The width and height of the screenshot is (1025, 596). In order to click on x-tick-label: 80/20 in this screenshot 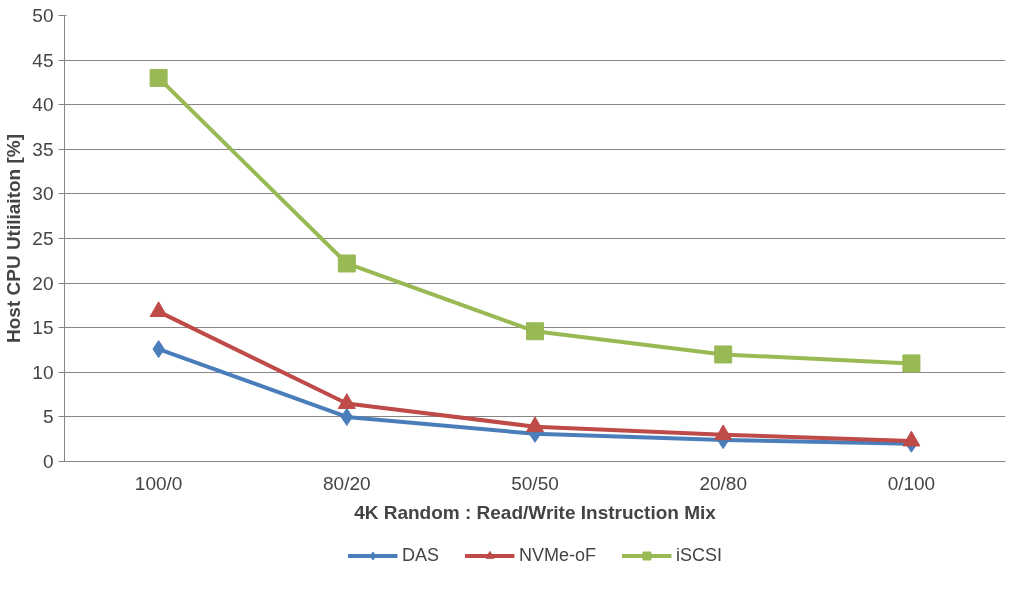, I will do `click(347, 483)`.